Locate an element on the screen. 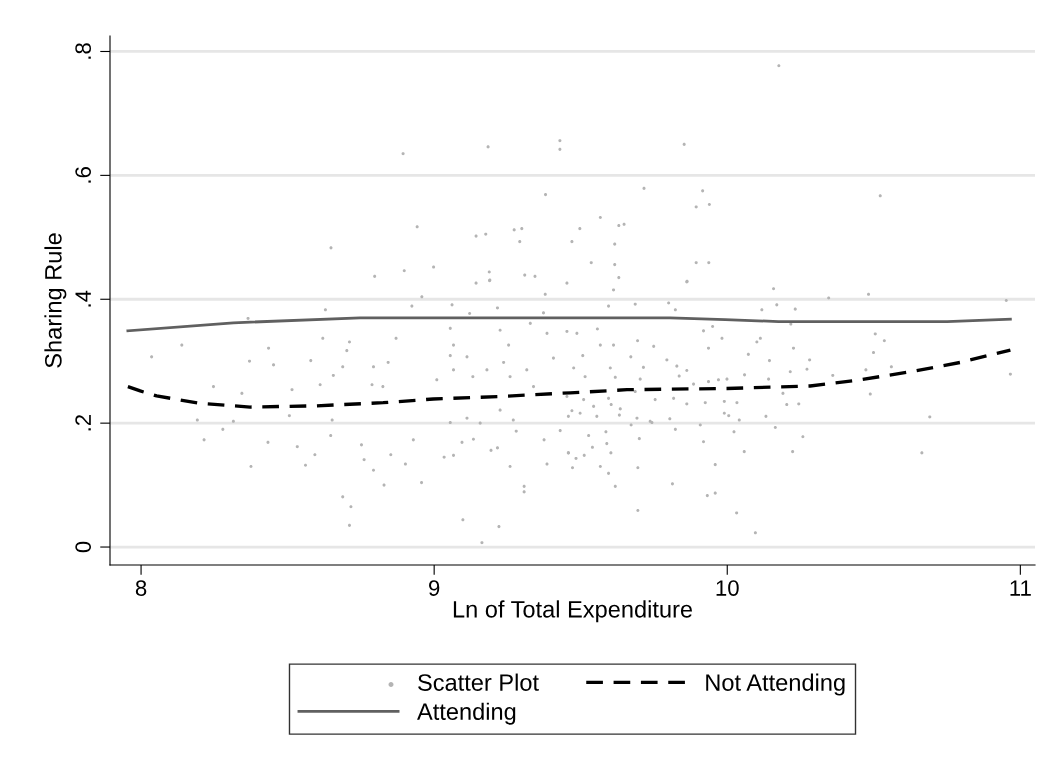  y-tick-label: 0 is located at coordinates (83, 547).